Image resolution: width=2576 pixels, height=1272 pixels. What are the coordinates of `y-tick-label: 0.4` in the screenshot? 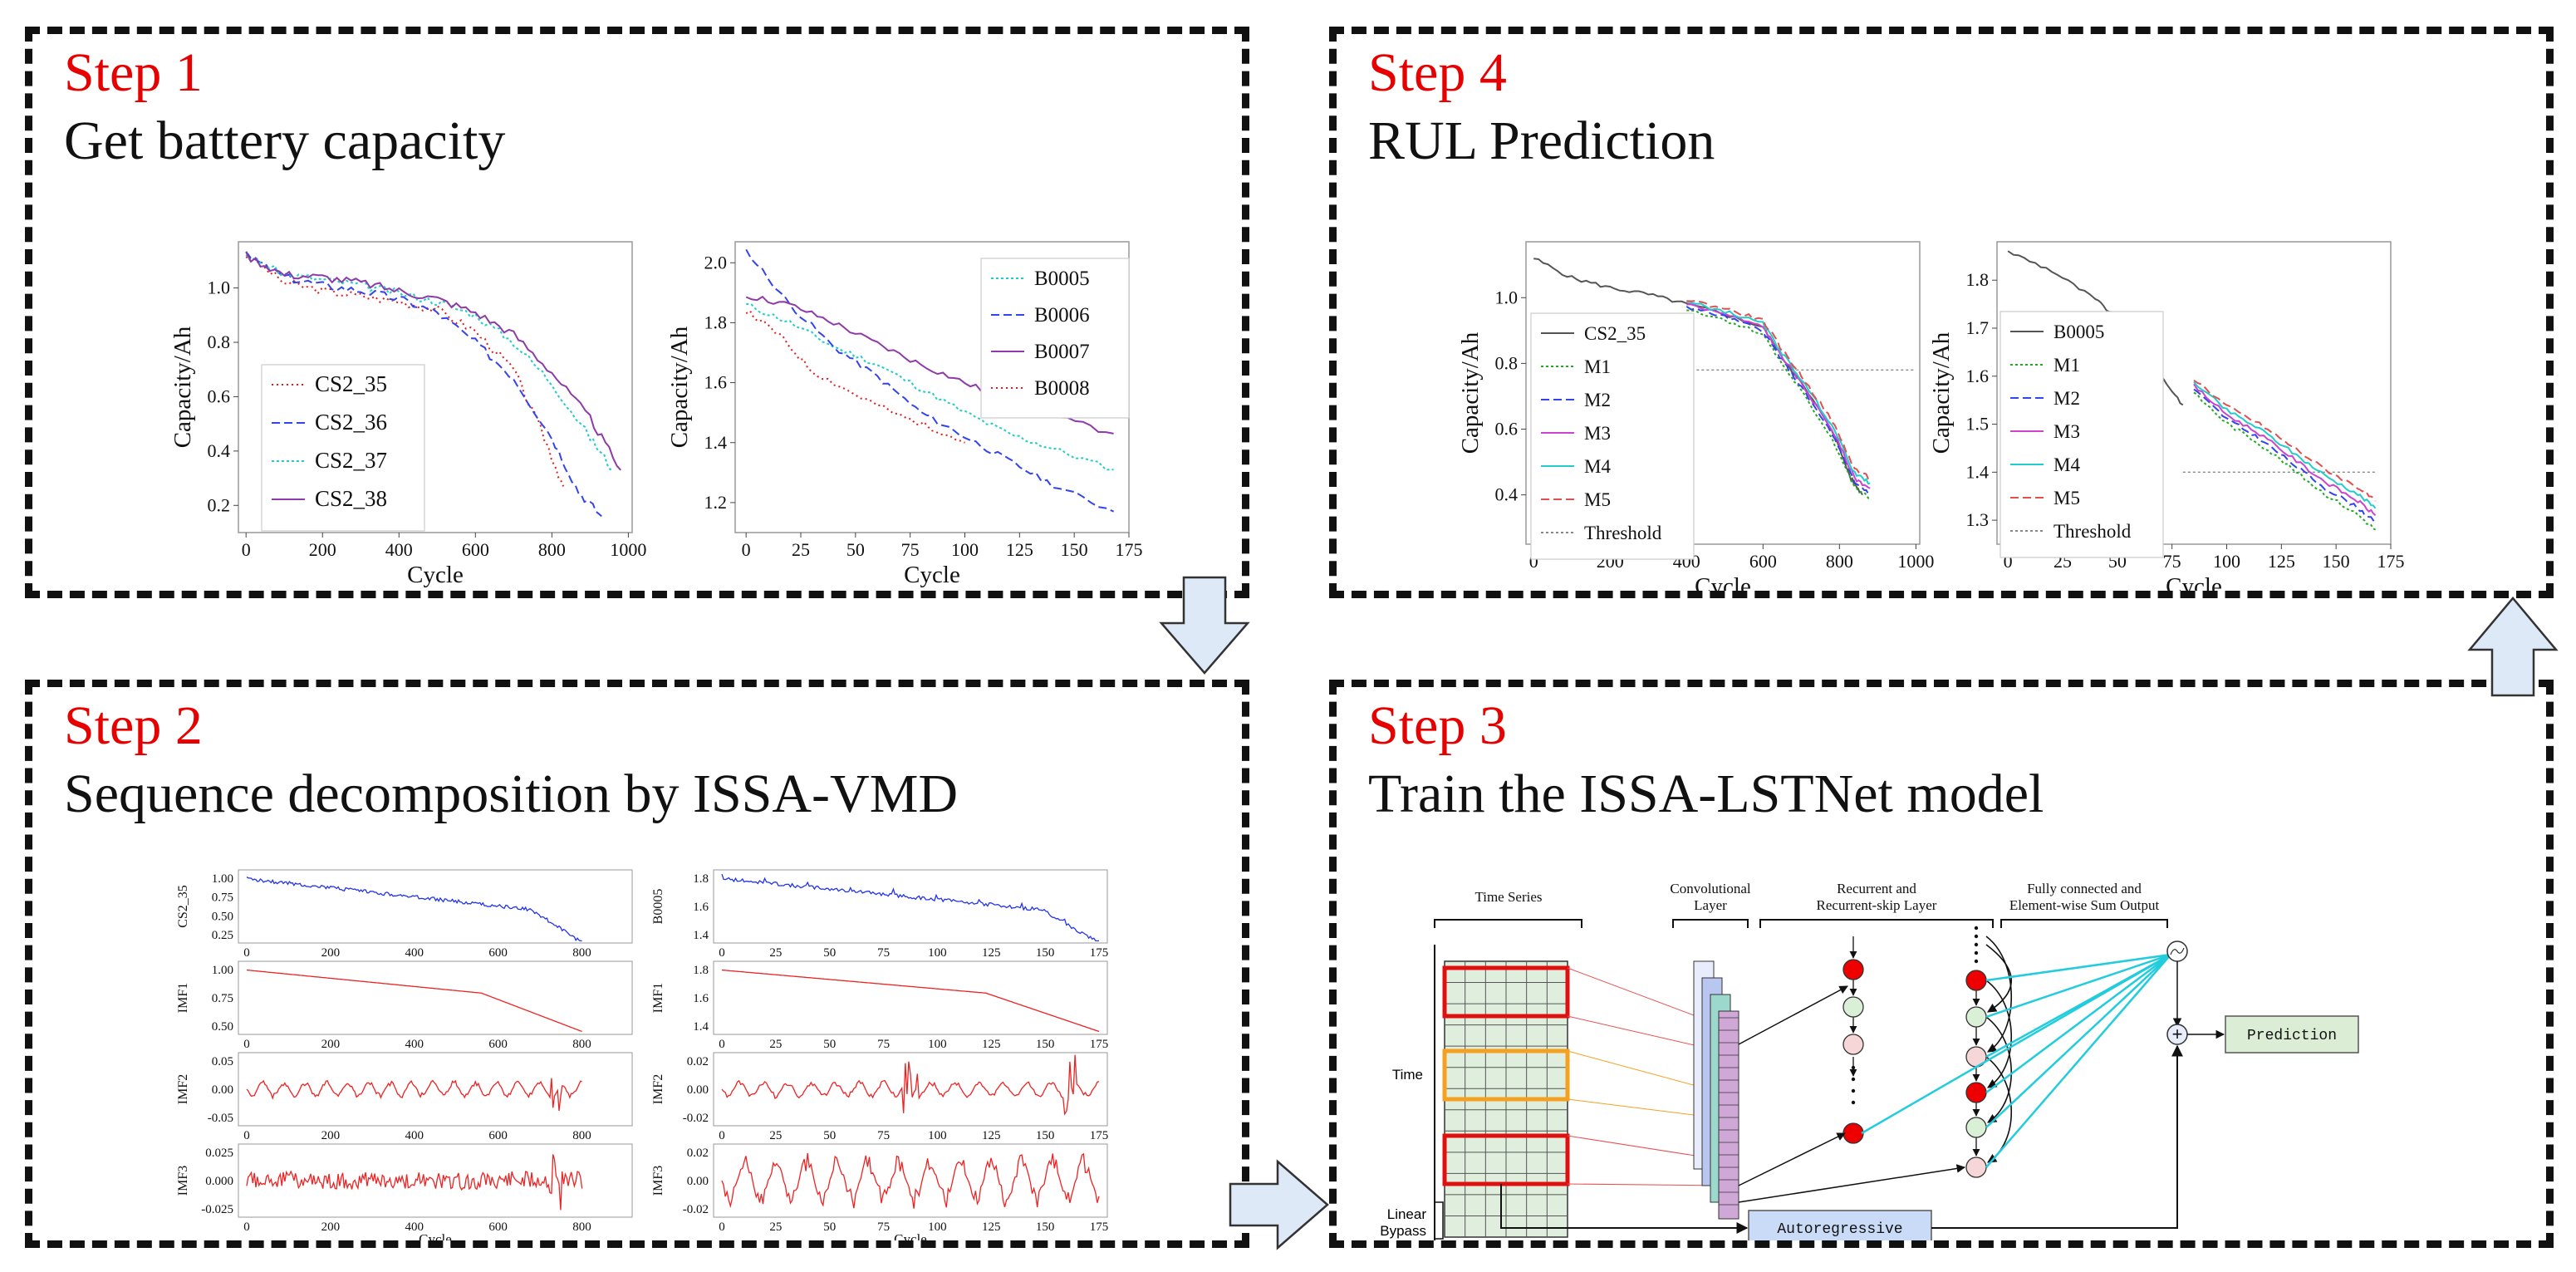 It's located at (219, 451).